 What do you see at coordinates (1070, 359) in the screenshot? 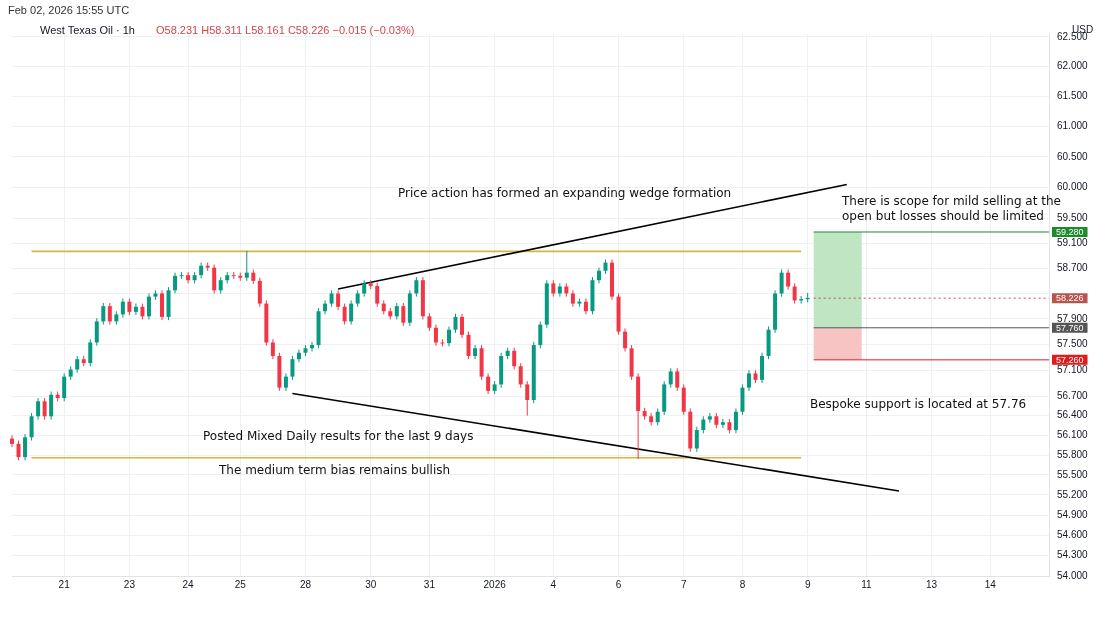
I see `ref-line-label: 57.260` at bounding box center [1070, 359].